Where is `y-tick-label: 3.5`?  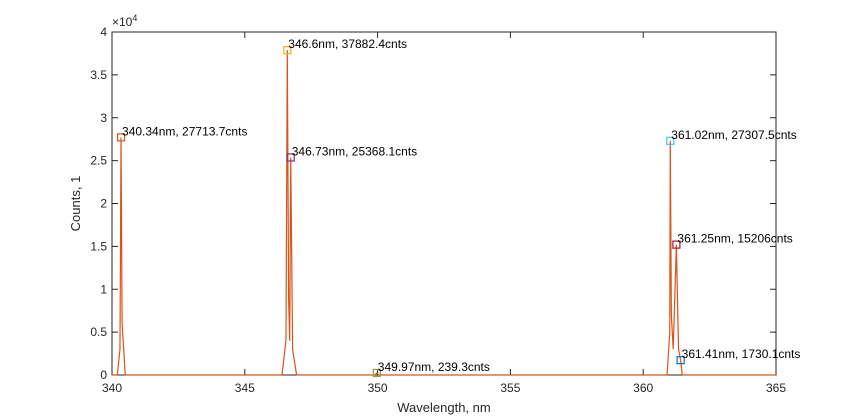 y-tick-label: 3.5 is located at coordinates (98, 75).